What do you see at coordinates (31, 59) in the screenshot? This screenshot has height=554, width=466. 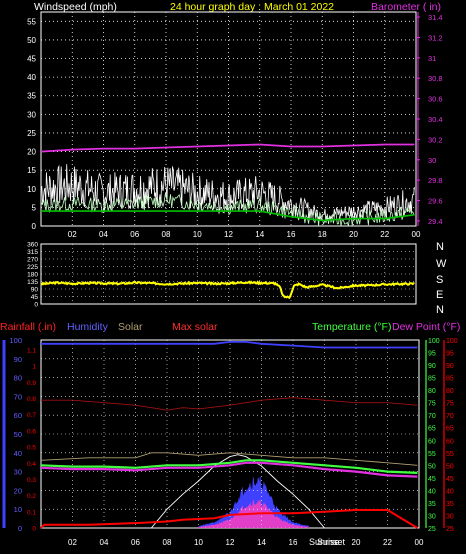 I see `wind-tick-label: 45` at bounding box center [31, 59].